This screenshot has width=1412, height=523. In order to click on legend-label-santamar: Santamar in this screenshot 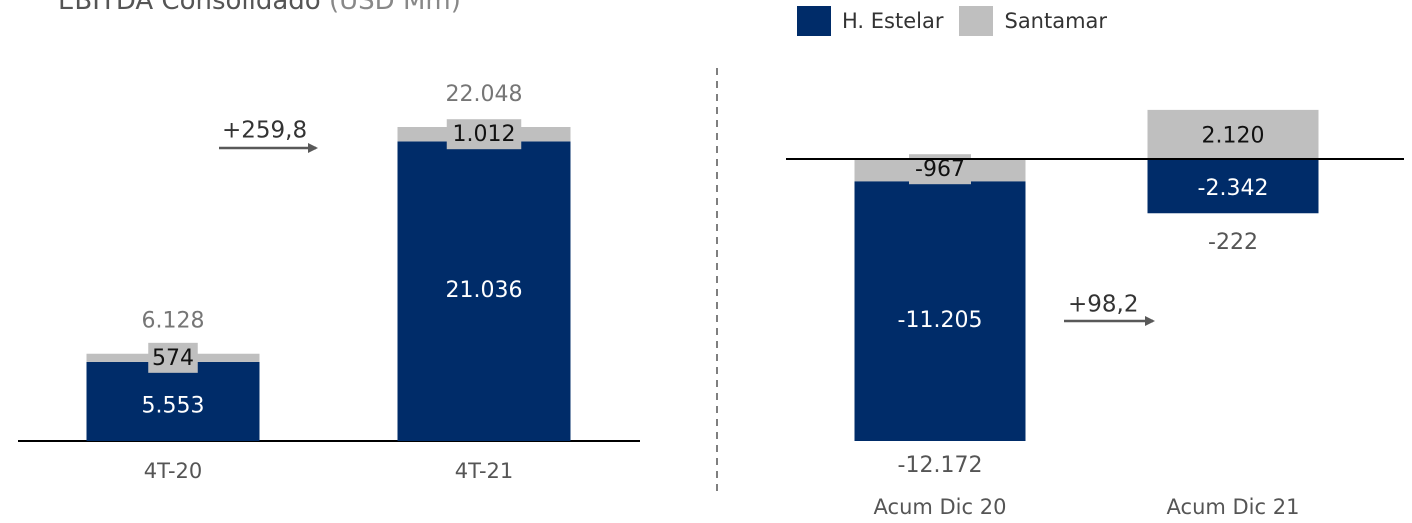, I will do `click(1056, 21)`.